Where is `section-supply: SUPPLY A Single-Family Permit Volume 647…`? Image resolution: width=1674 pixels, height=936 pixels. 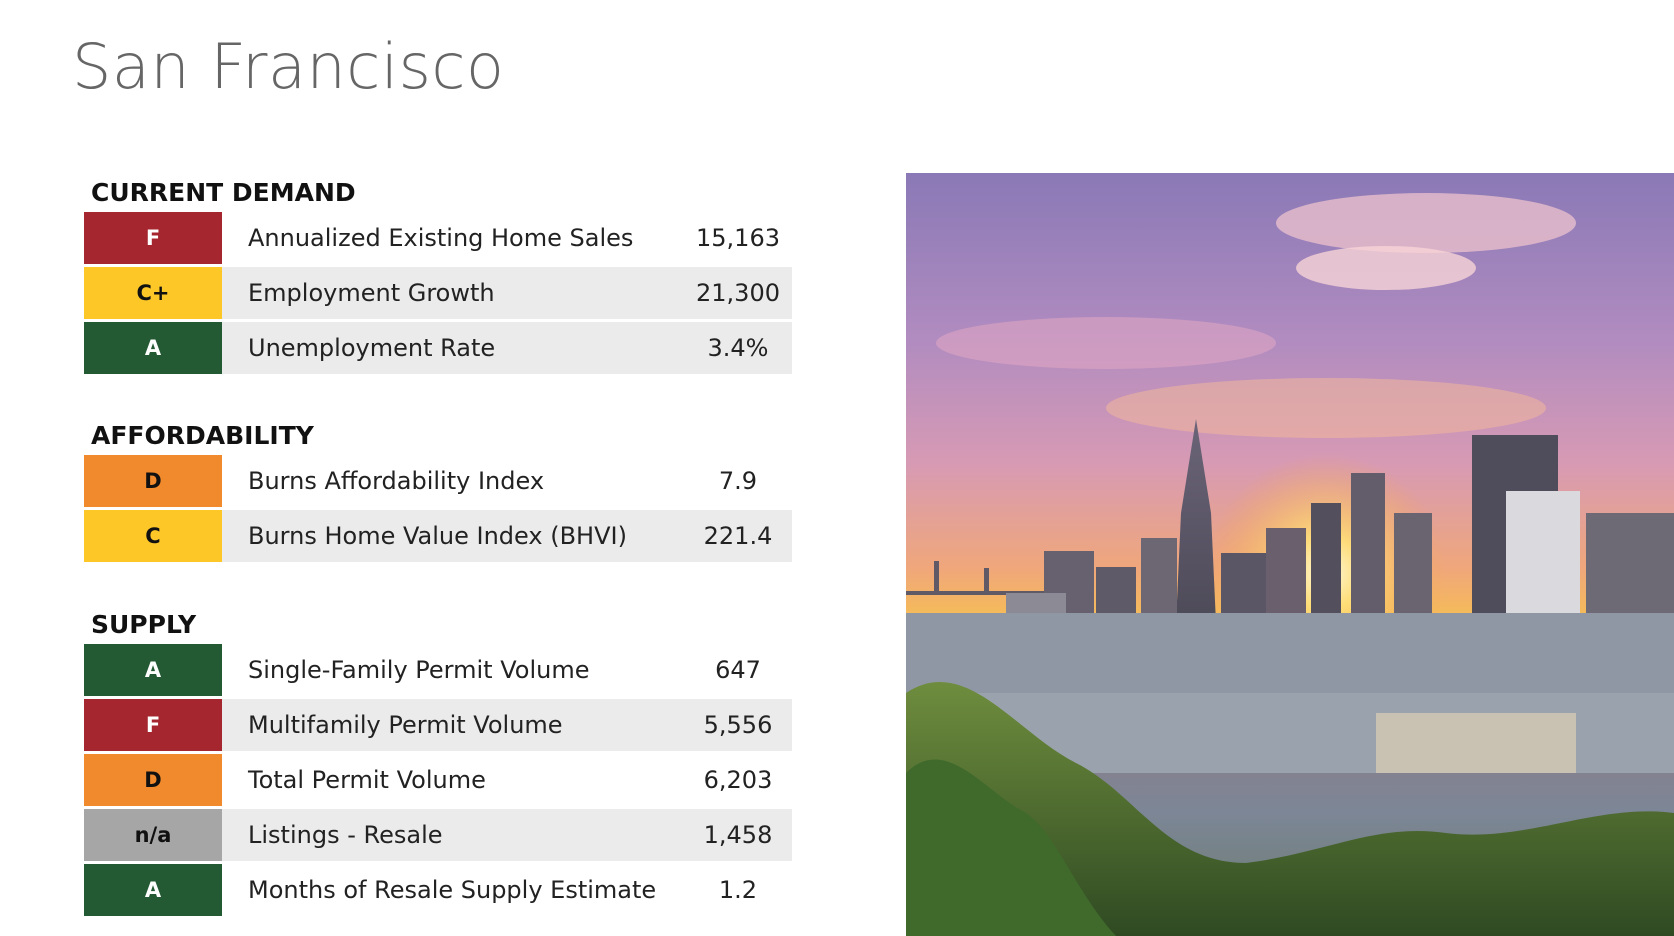
section-supply: SUPPLY A Single-Family Permit Volume 647… is located at coordinates (438, 764).